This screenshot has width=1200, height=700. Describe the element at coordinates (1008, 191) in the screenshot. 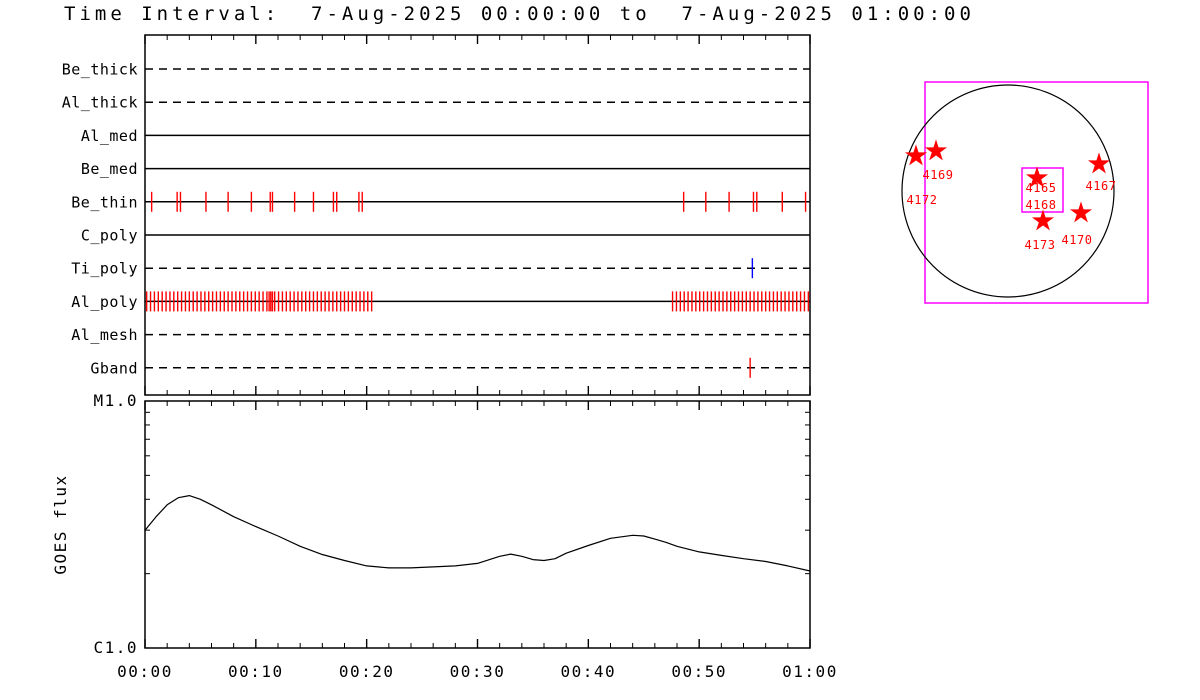

I see `solar-limb-circle` at that location.